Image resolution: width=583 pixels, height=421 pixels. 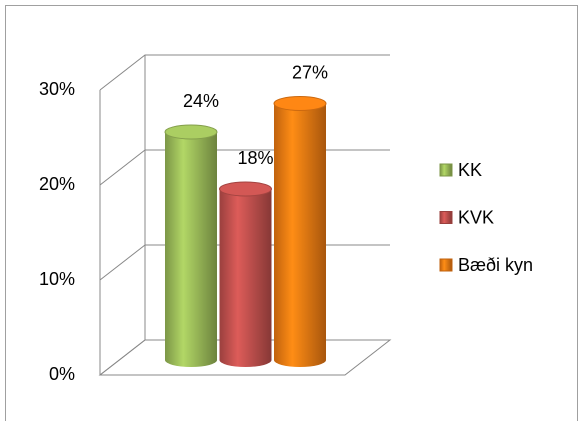 What do you see at coordinates (201, 101) in the screenshot?
I see `data-label: 24%` at bounding box center [201, 101].